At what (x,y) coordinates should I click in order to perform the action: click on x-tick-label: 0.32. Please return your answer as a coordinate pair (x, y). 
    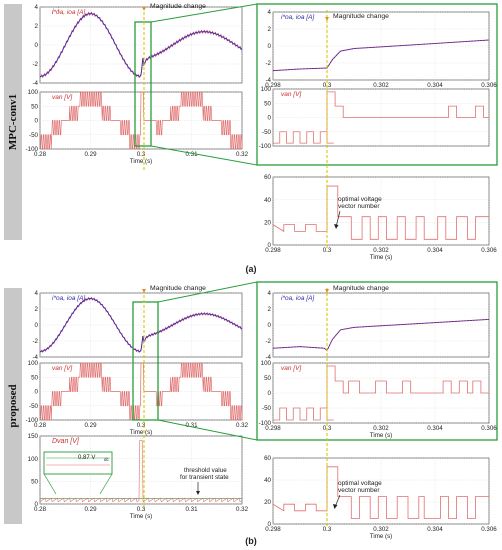
    Looking at the image, I should click on (242, 154).